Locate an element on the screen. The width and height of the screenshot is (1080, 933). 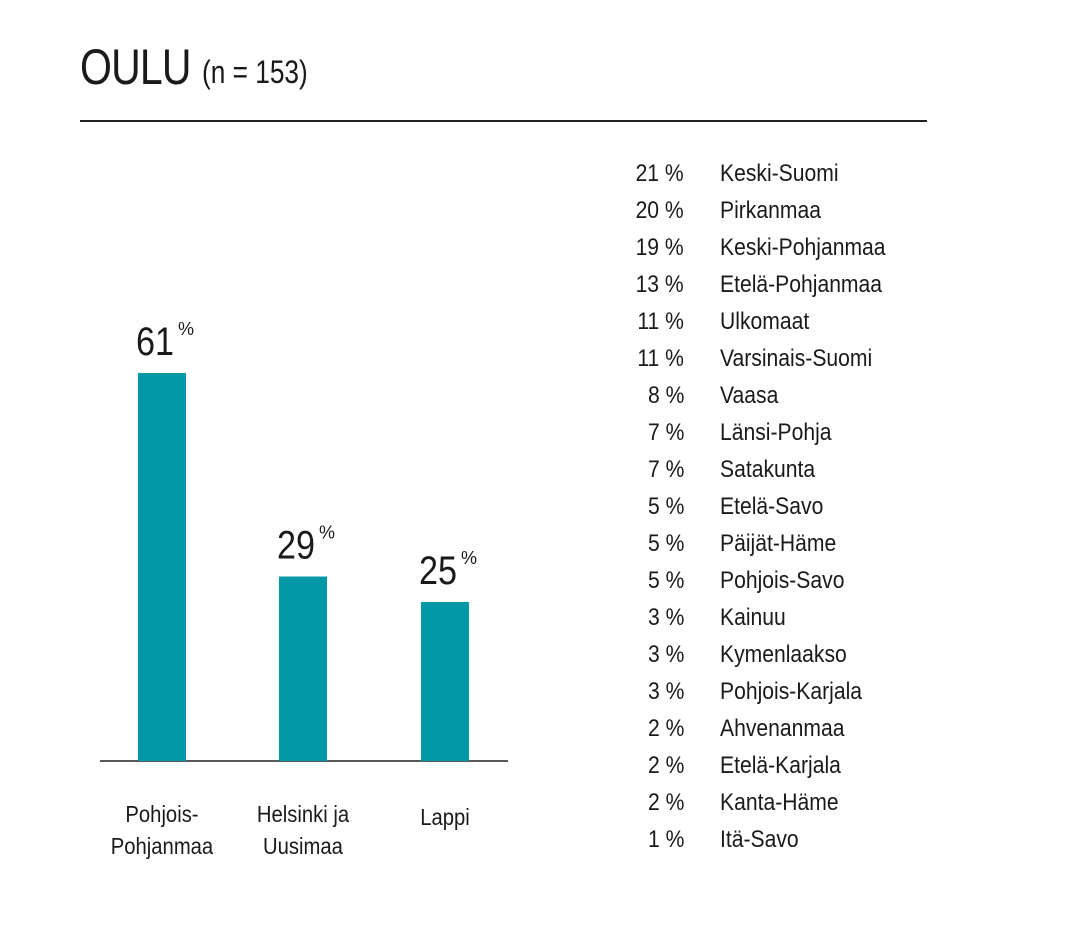
list-item: 21 % Keski-Suomi is located at coordinates (770, 178).